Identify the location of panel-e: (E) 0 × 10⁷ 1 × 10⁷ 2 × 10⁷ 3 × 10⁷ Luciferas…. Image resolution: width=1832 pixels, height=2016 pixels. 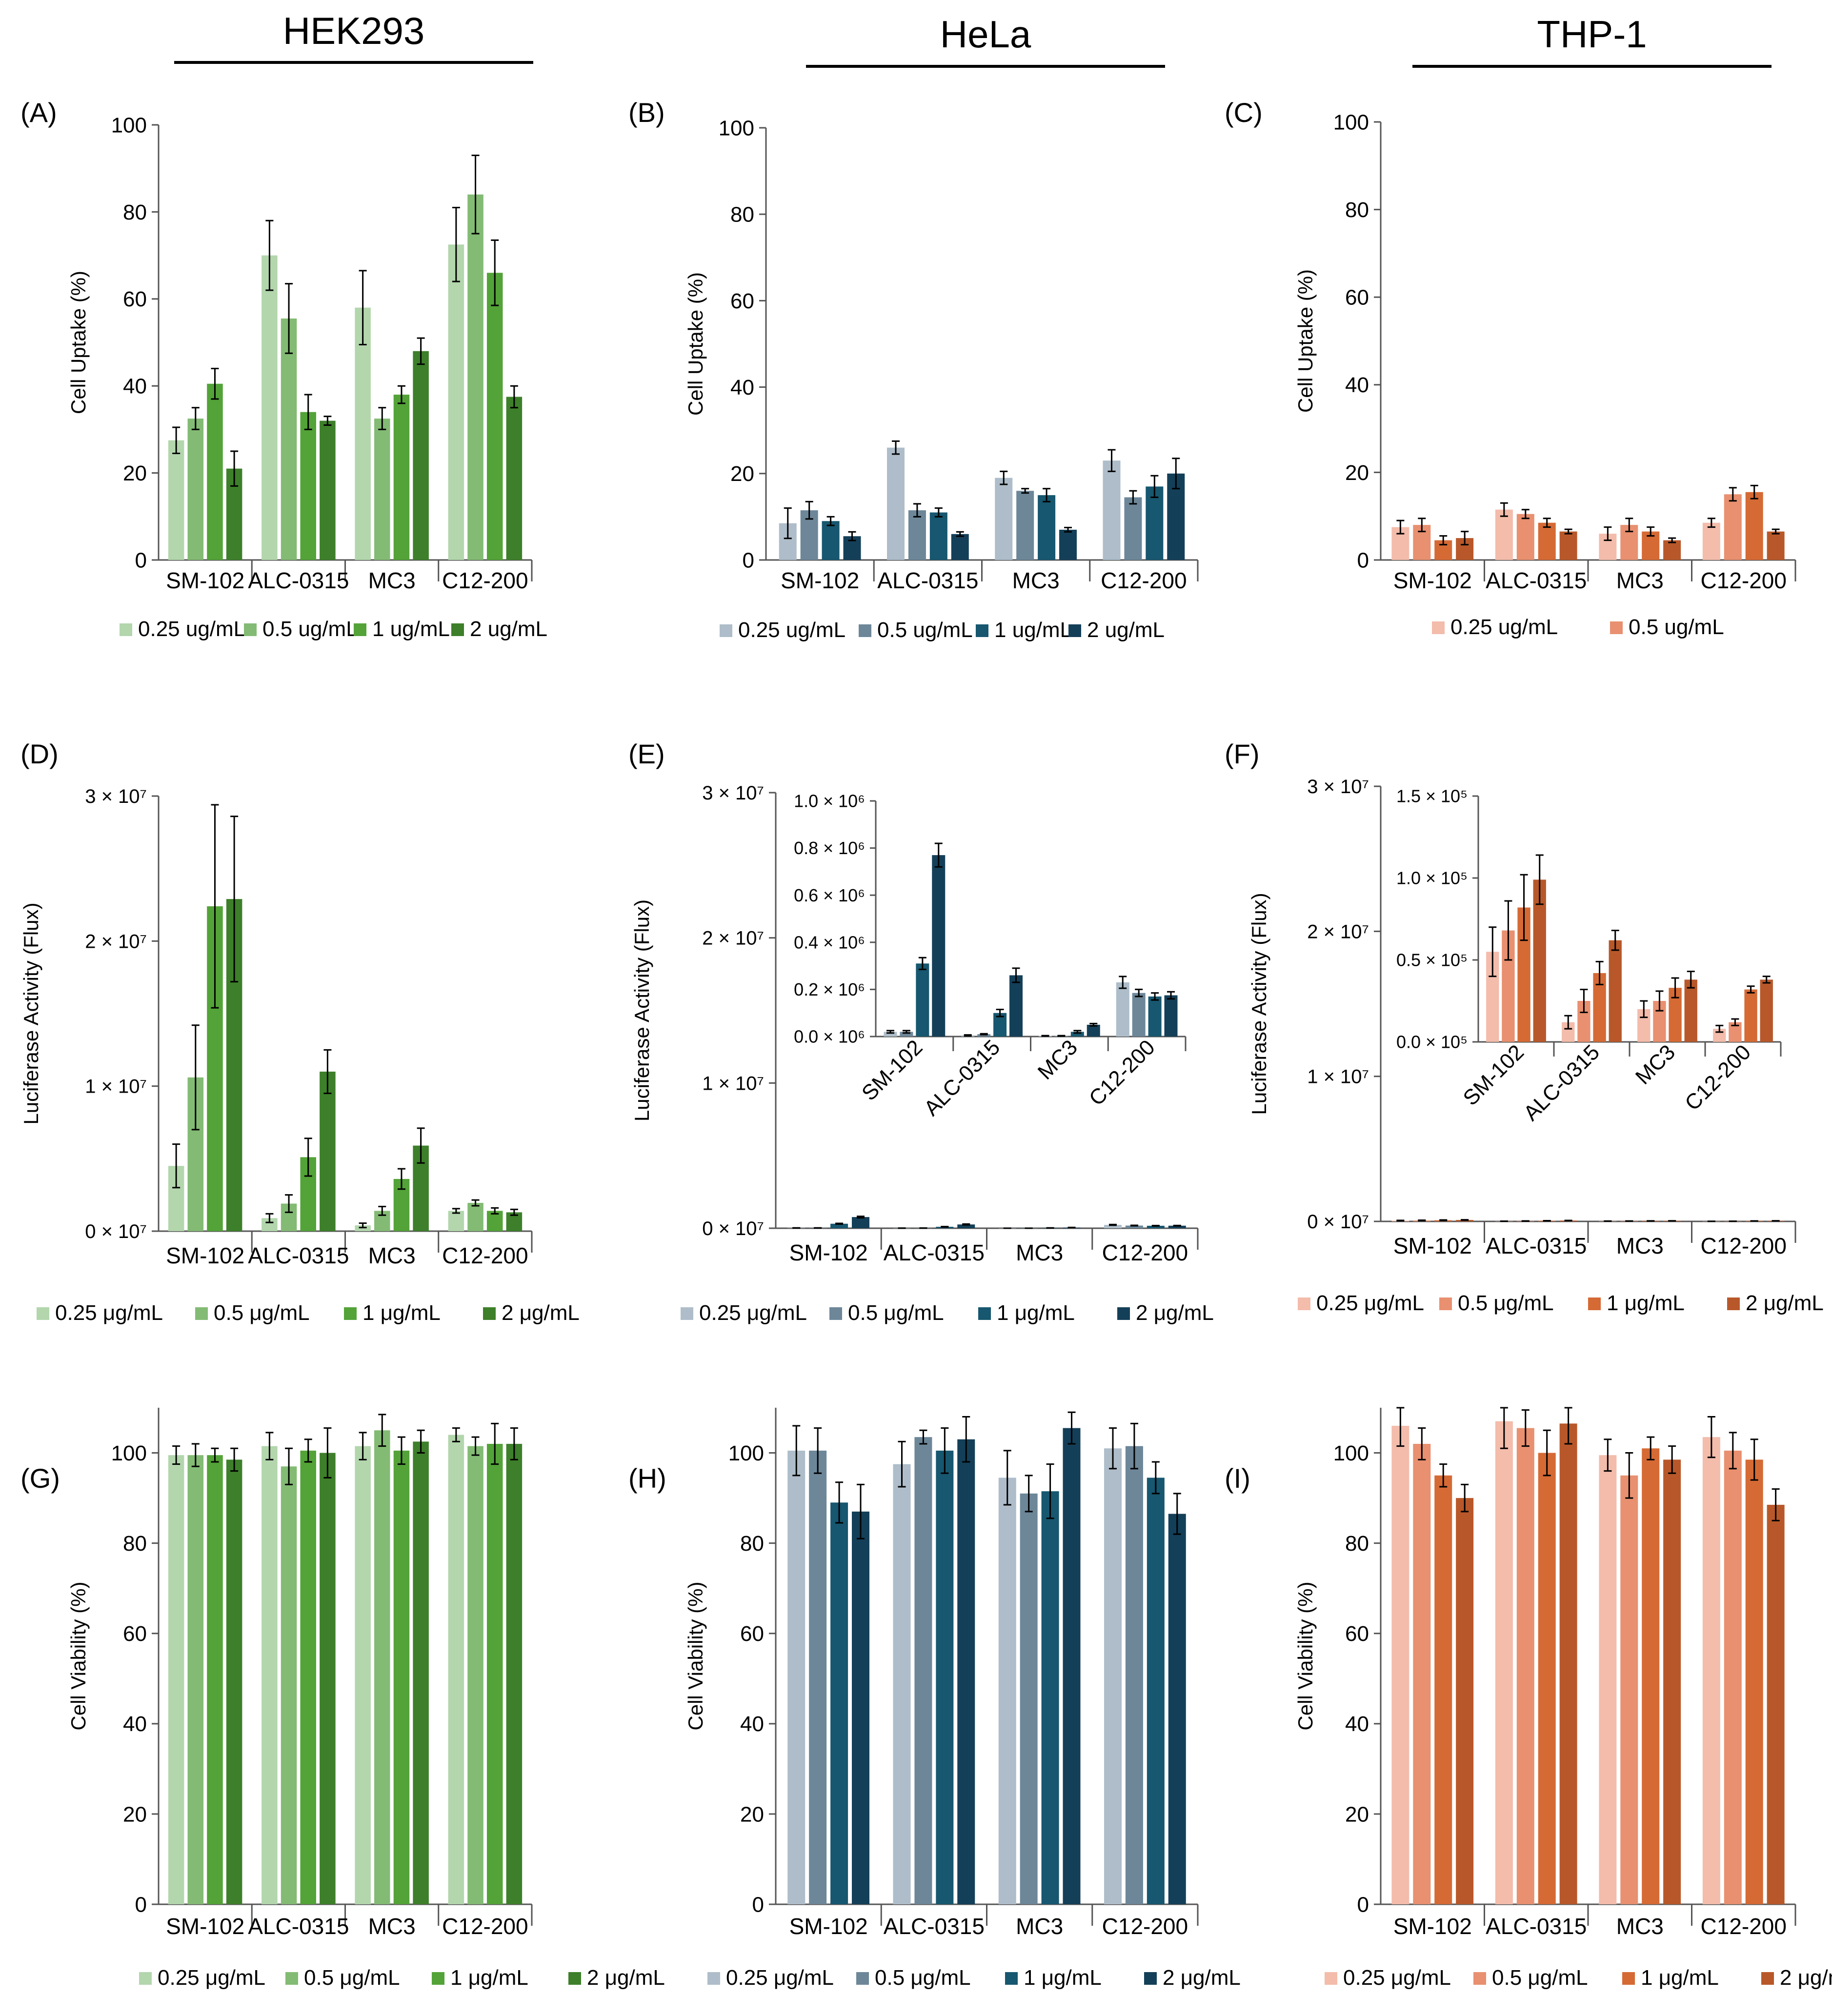
(921, 1032).